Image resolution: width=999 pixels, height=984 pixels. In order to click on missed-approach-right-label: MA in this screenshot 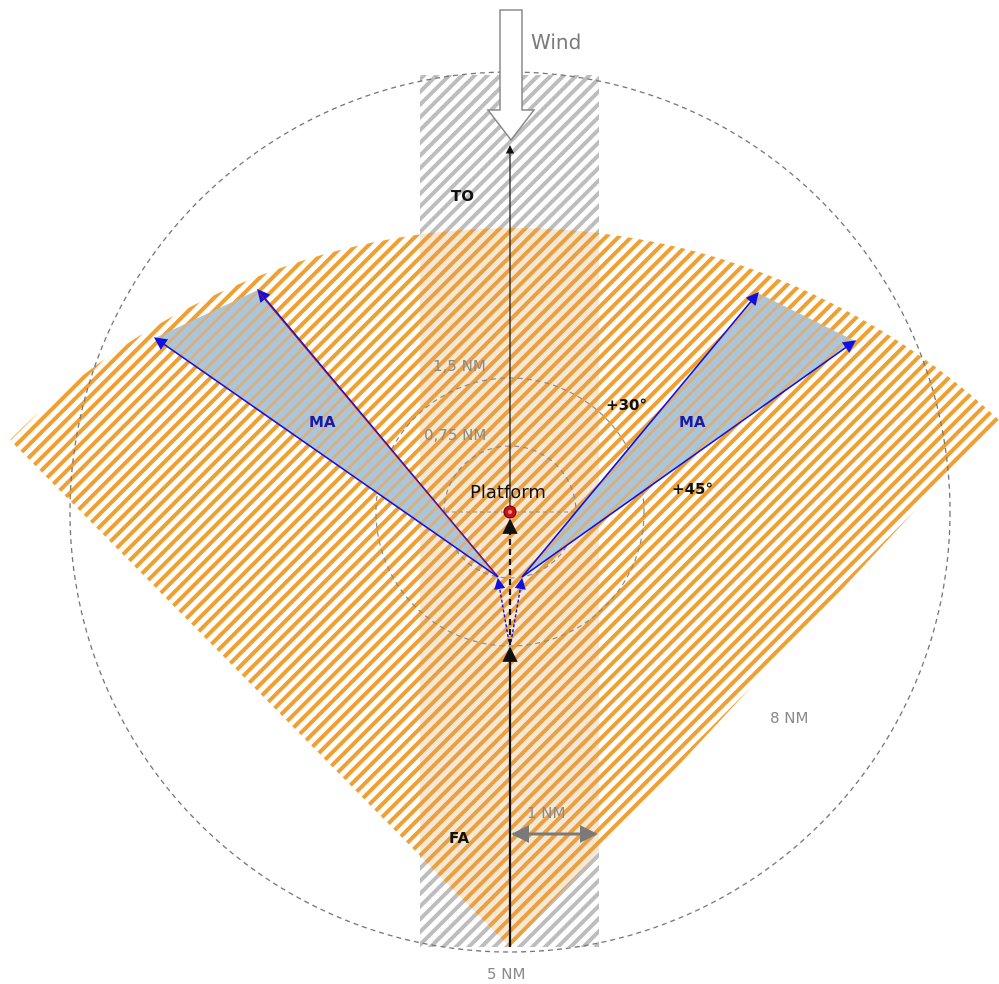, I will do `click(692, 422)`.